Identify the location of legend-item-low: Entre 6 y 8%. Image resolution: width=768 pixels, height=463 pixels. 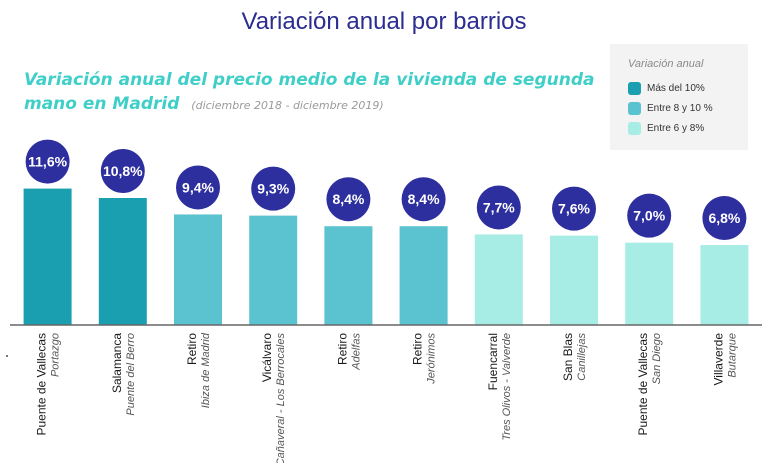
(666, 128).